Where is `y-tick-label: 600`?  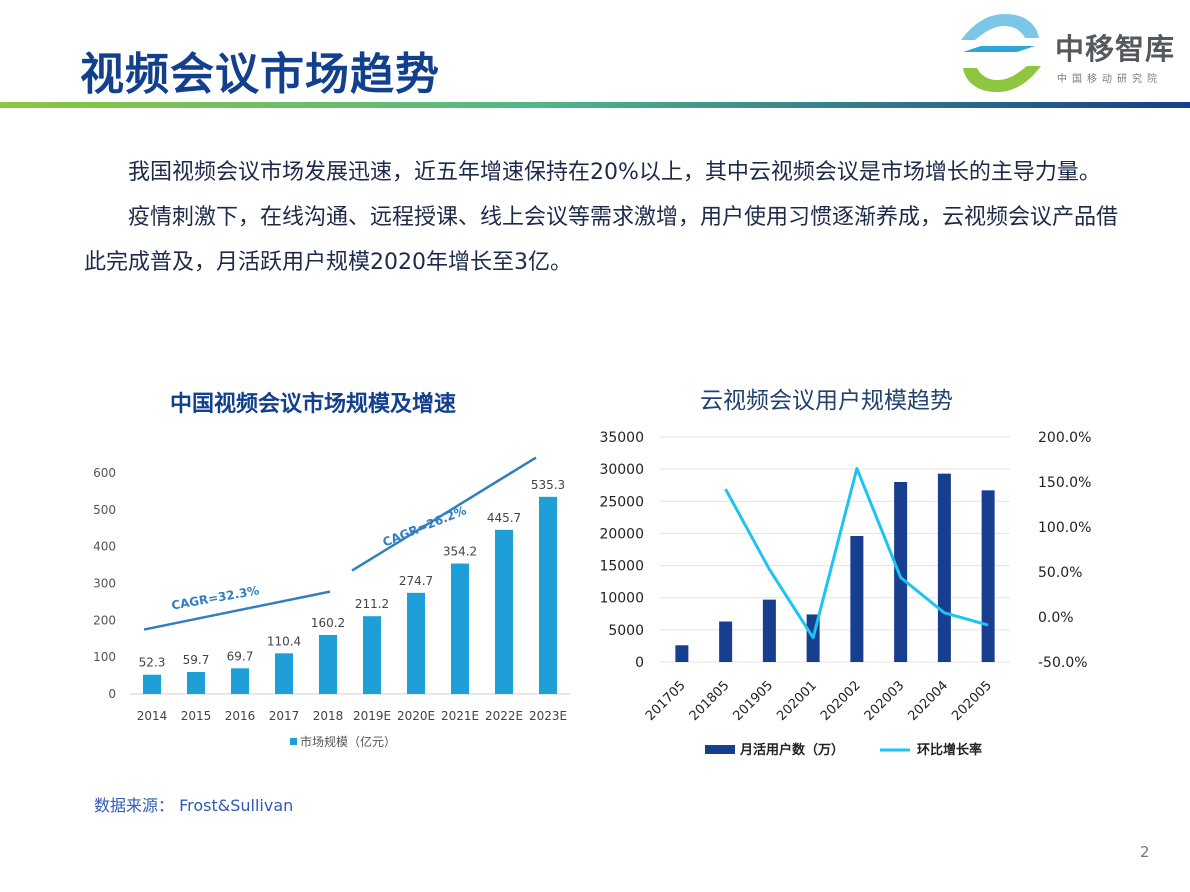
y-tick-label: 600 is located at coordinates (104, 473).